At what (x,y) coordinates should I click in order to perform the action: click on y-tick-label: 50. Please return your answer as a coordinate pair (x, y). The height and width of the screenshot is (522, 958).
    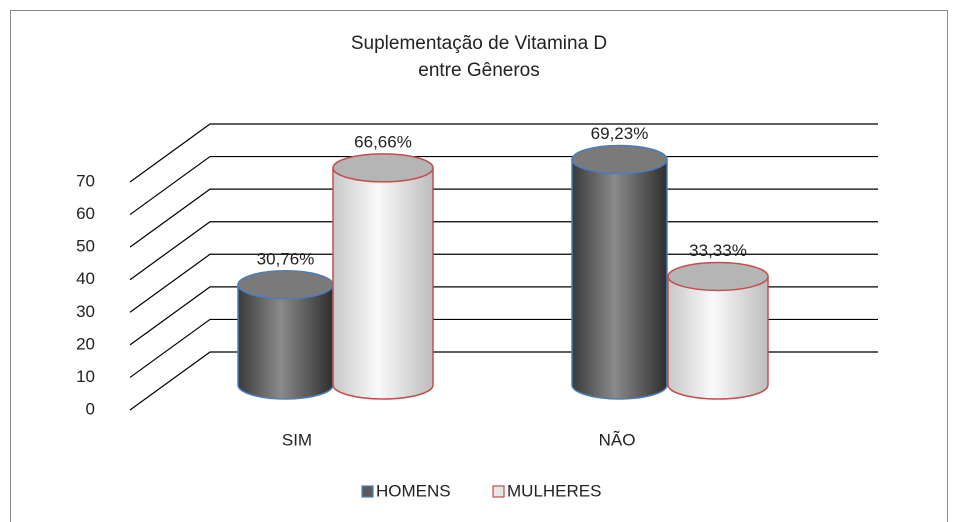
    Looking at the image, I should click on (85, 246).